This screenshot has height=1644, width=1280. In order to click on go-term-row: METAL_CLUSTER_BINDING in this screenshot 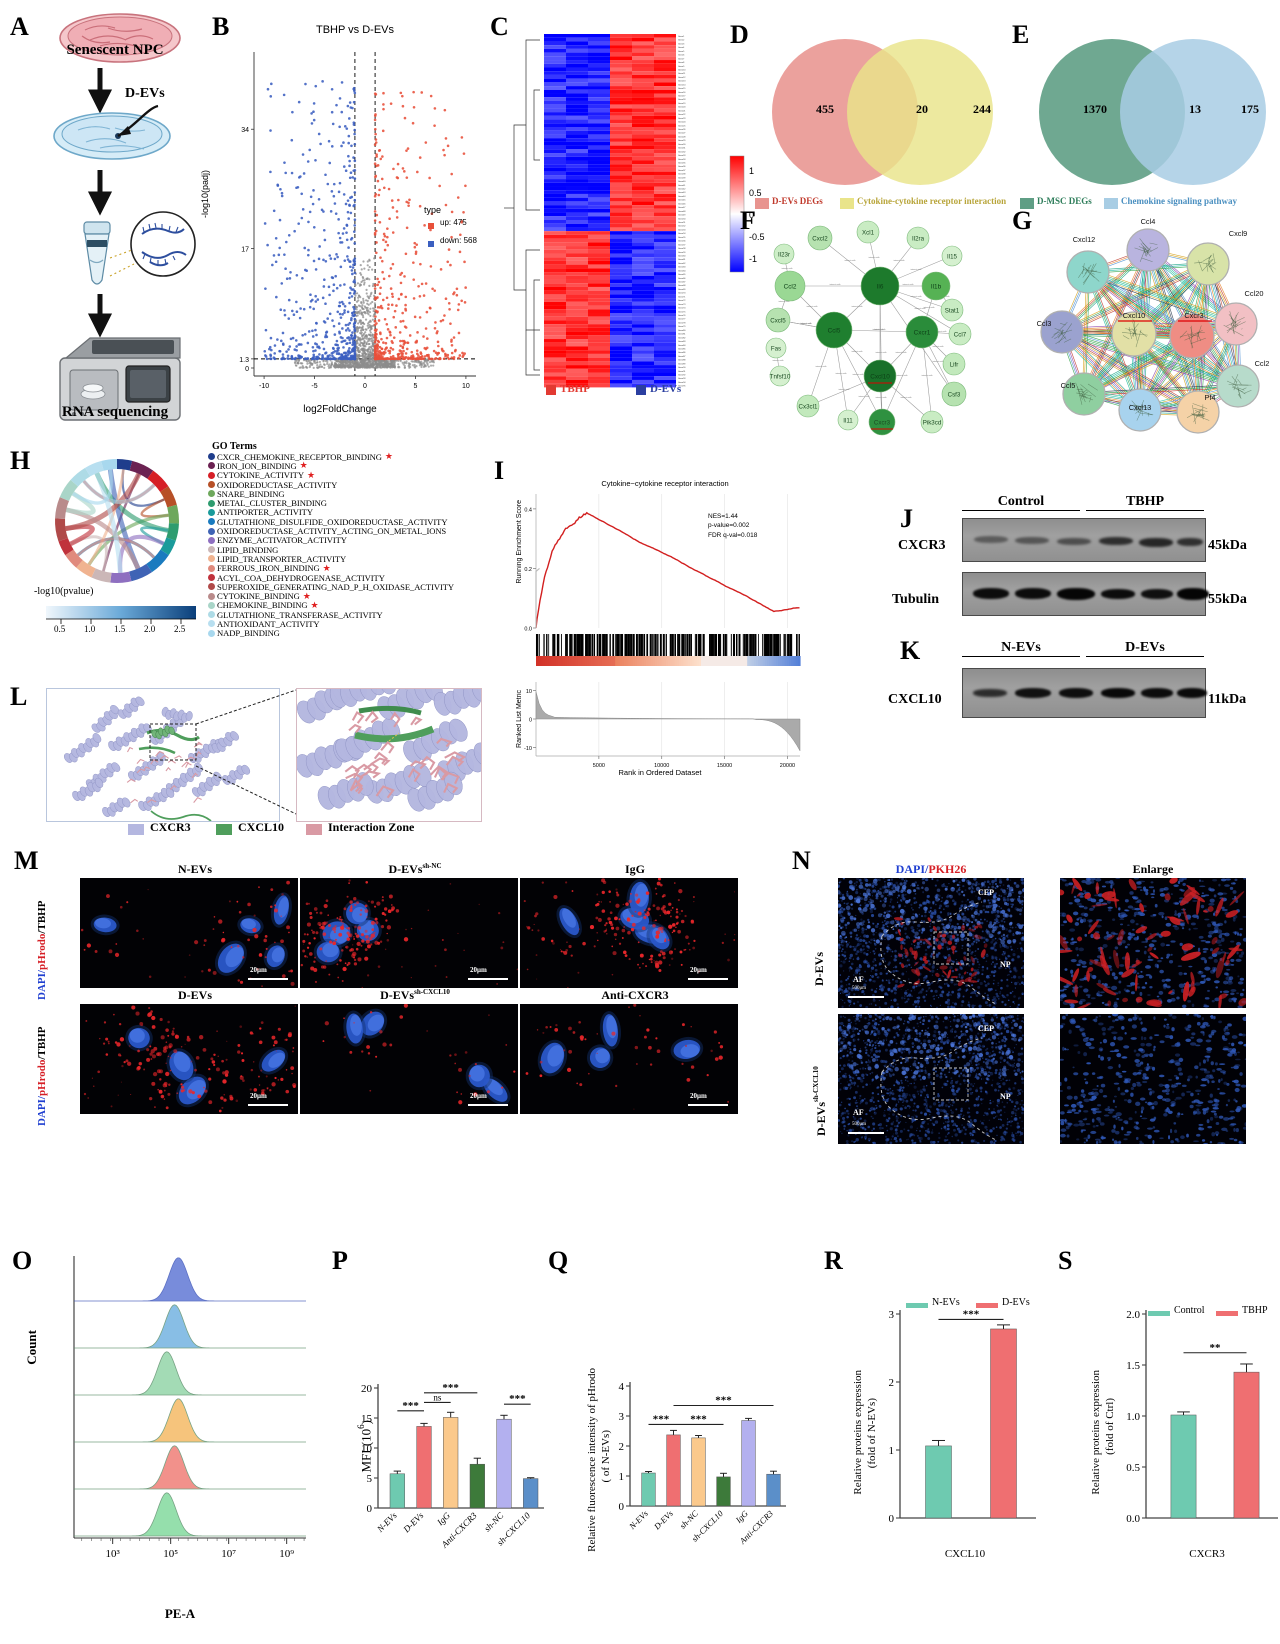, I will do `click(358, 503)`.